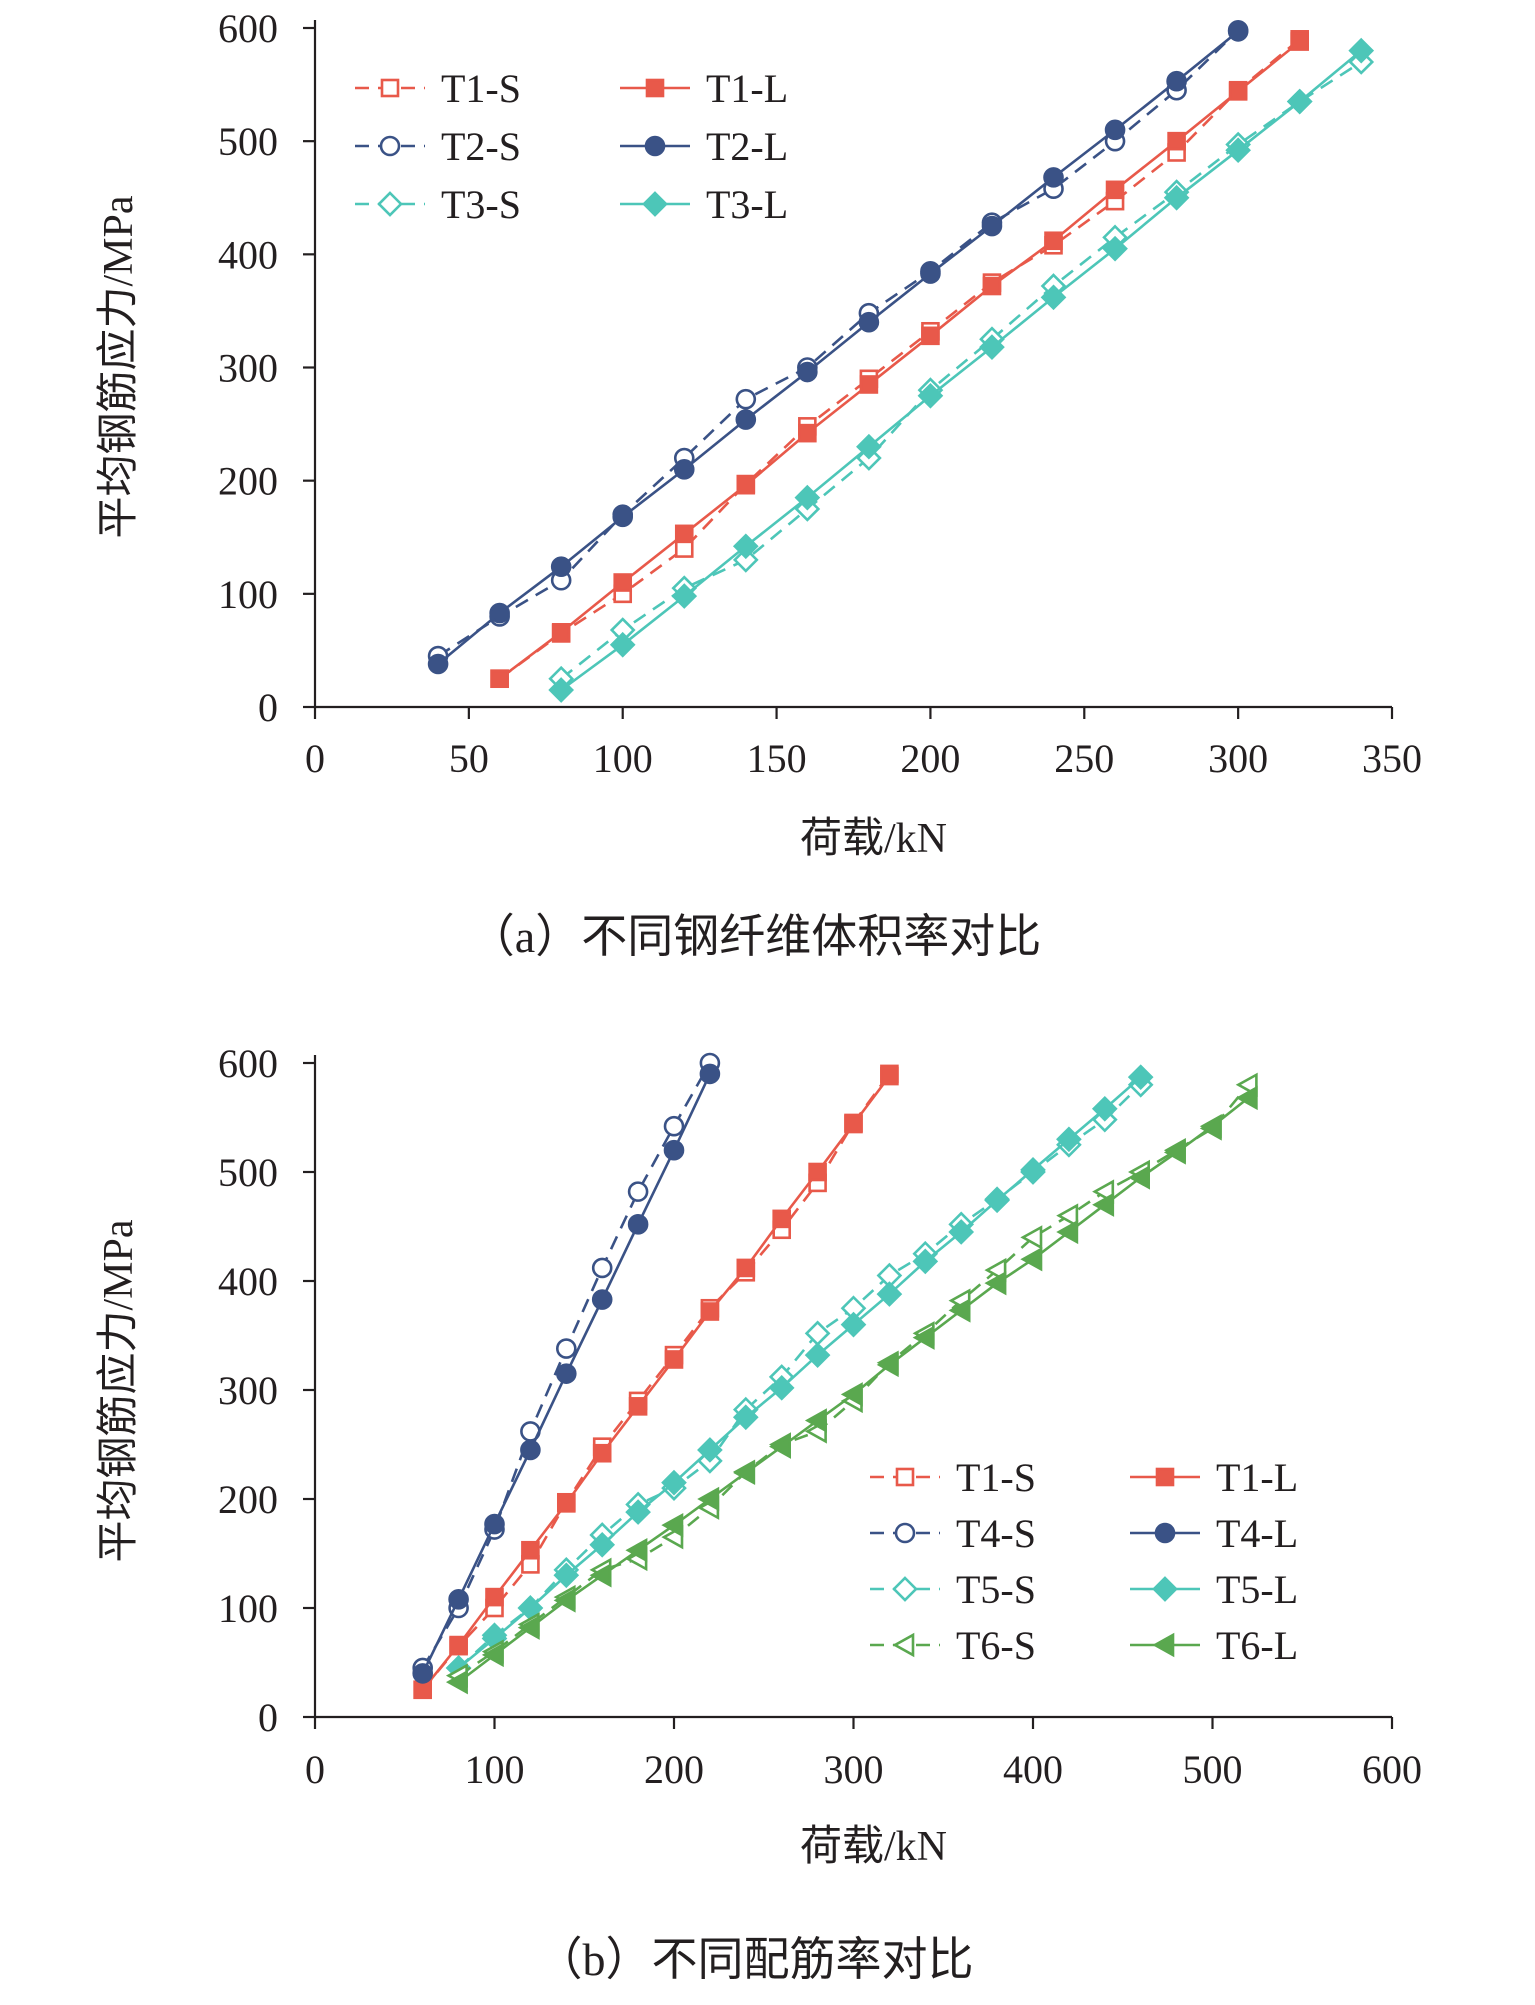 The image size is (1535, 2005). Describe the element at coordinates (873, 1847) in the screenshot. I see `chart-b-x-axis-label: 荷载/kN` at that location.